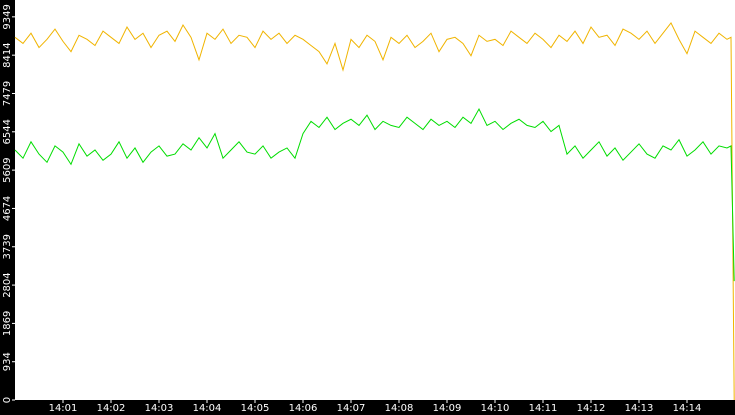 The height and width of the screenshot is (415, 735). Describe the element at coordinates (7, 323) in the screenshot. I see `y-tick-label: 1869` at that location.